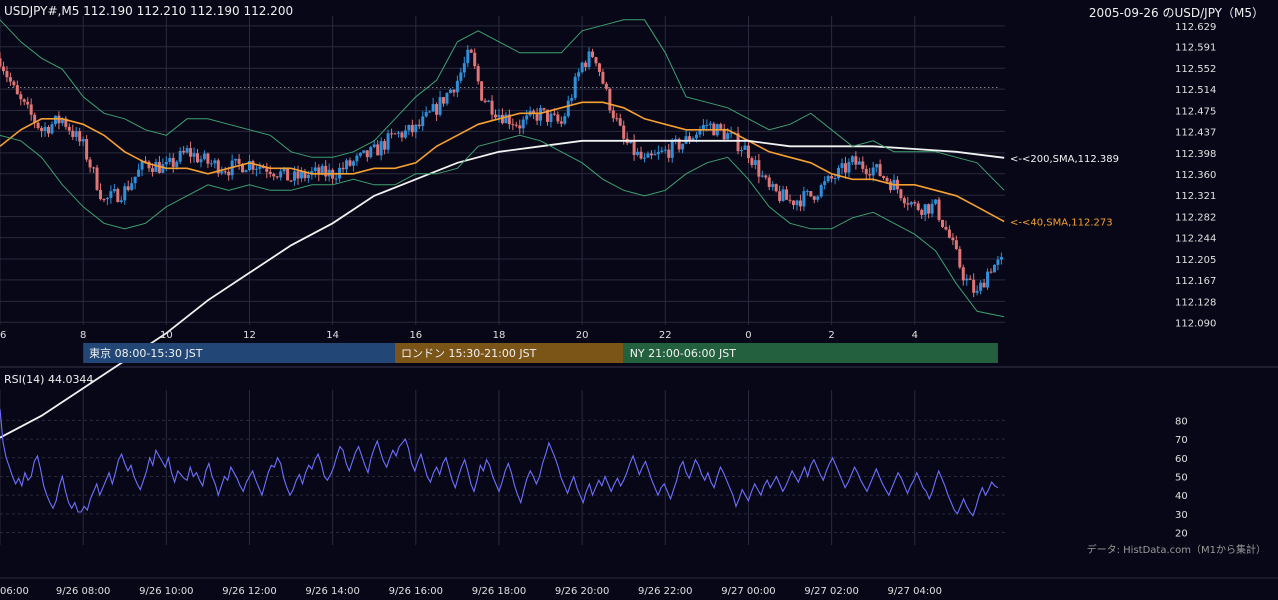 The image size is (1278, 600). What do you see at coordinates (3, 335) in the screenshot?
I see `time-tick-label: 6` at bounding box center [3, 335].